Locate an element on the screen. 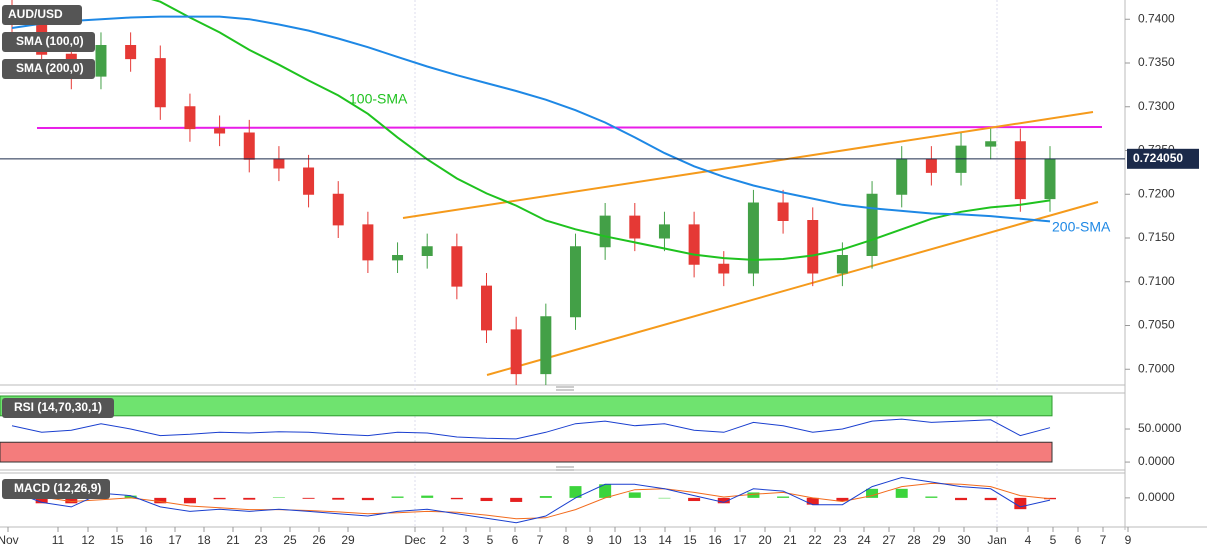 This screenshot has height=555, width=1207. x-tick-label: 24 is located at coordinates (864, 540).